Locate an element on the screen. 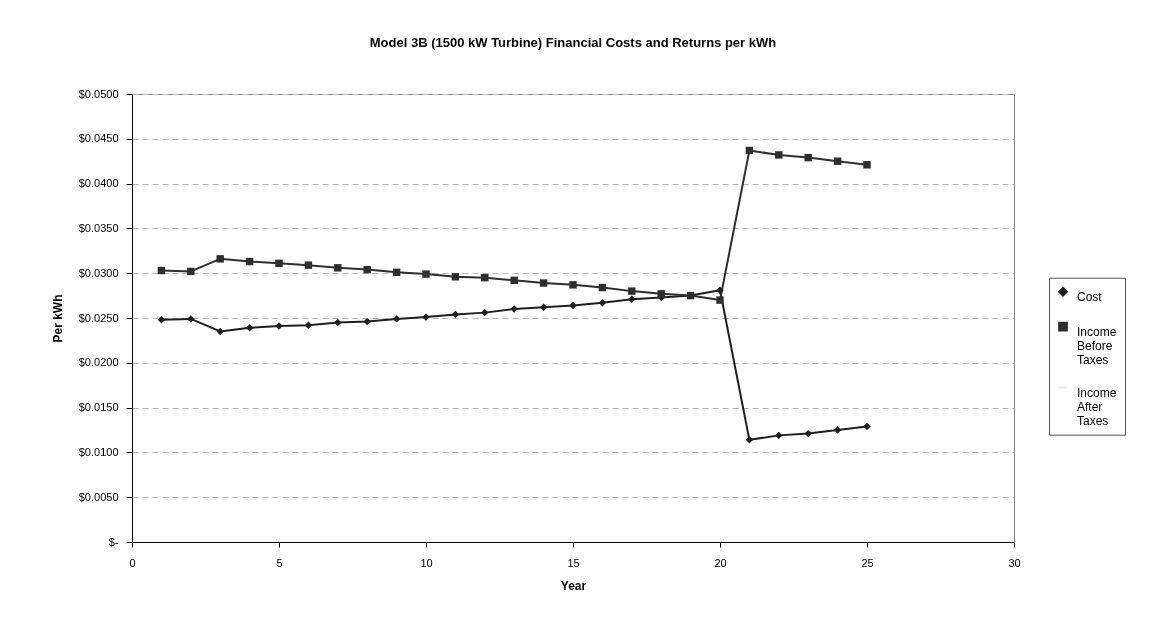 Image resolution: width=1158 pixels, height=619 pixels. y-tick-label: $0.0050 is located at coordinates (98, 496).